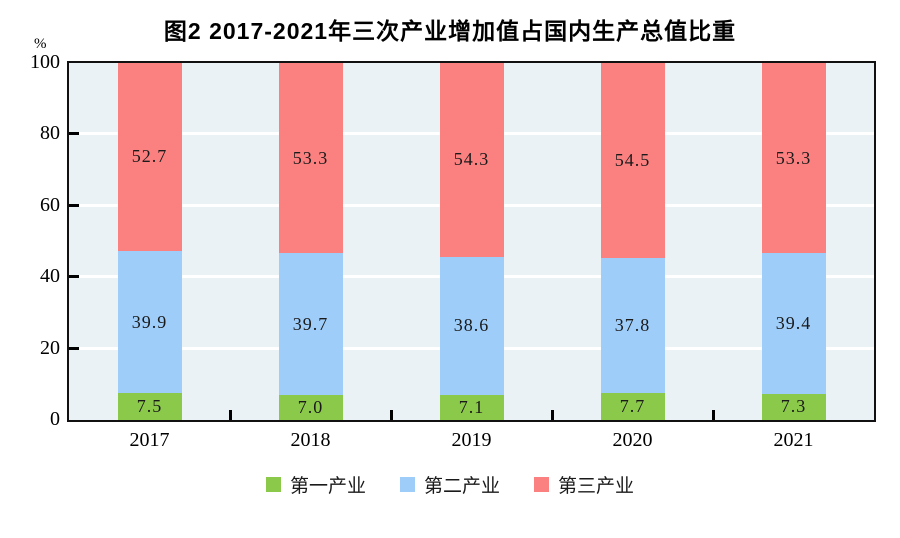 The width and height of the screenshot is (900, 538). I want to click on bar-value-label: 54.5, so click(632, 159).